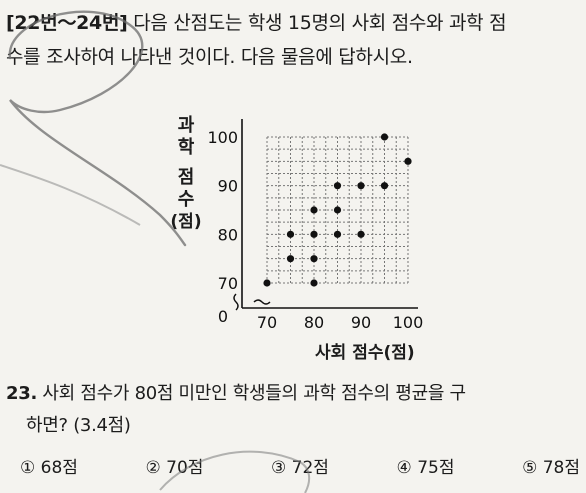 This screenshot has width=586, height=493. I want to click on question-number: 23., so click(21, 393).